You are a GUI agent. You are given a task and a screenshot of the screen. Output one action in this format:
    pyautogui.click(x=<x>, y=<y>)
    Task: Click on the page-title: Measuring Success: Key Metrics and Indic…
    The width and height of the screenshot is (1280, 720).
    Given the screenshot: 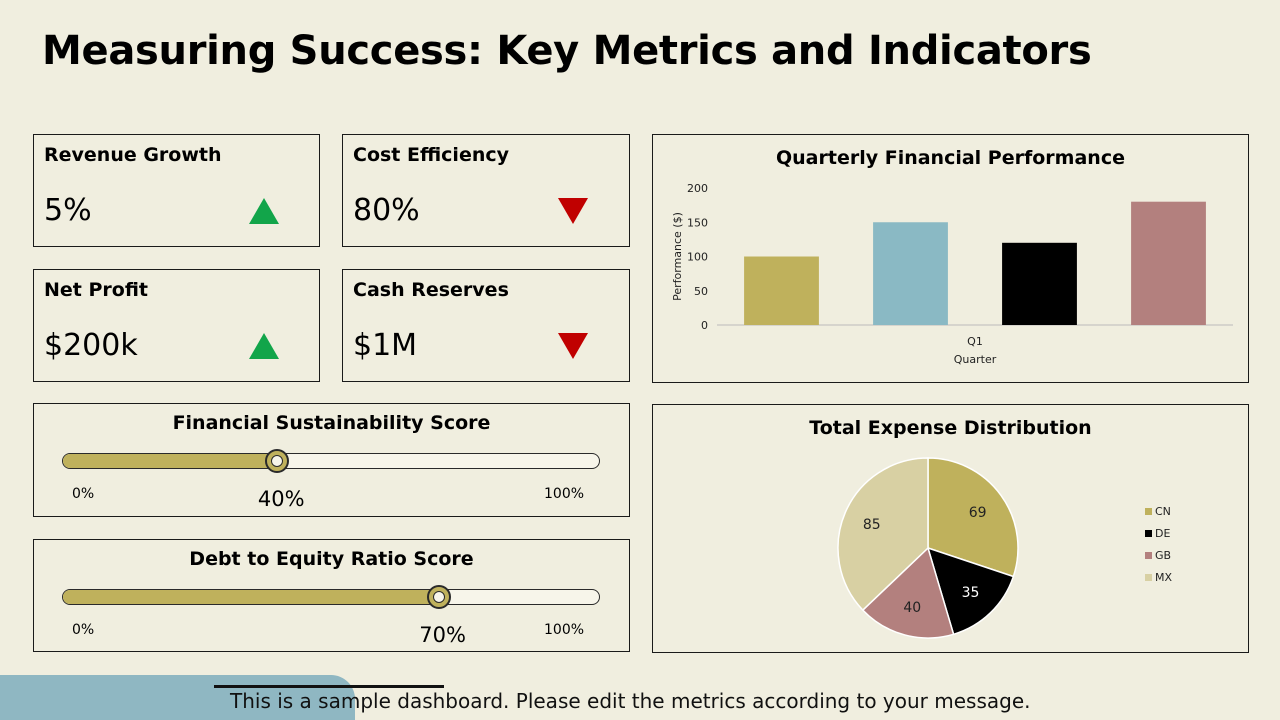 What is the action you would take?
    pyautogui.click(x=567, y=51)
    